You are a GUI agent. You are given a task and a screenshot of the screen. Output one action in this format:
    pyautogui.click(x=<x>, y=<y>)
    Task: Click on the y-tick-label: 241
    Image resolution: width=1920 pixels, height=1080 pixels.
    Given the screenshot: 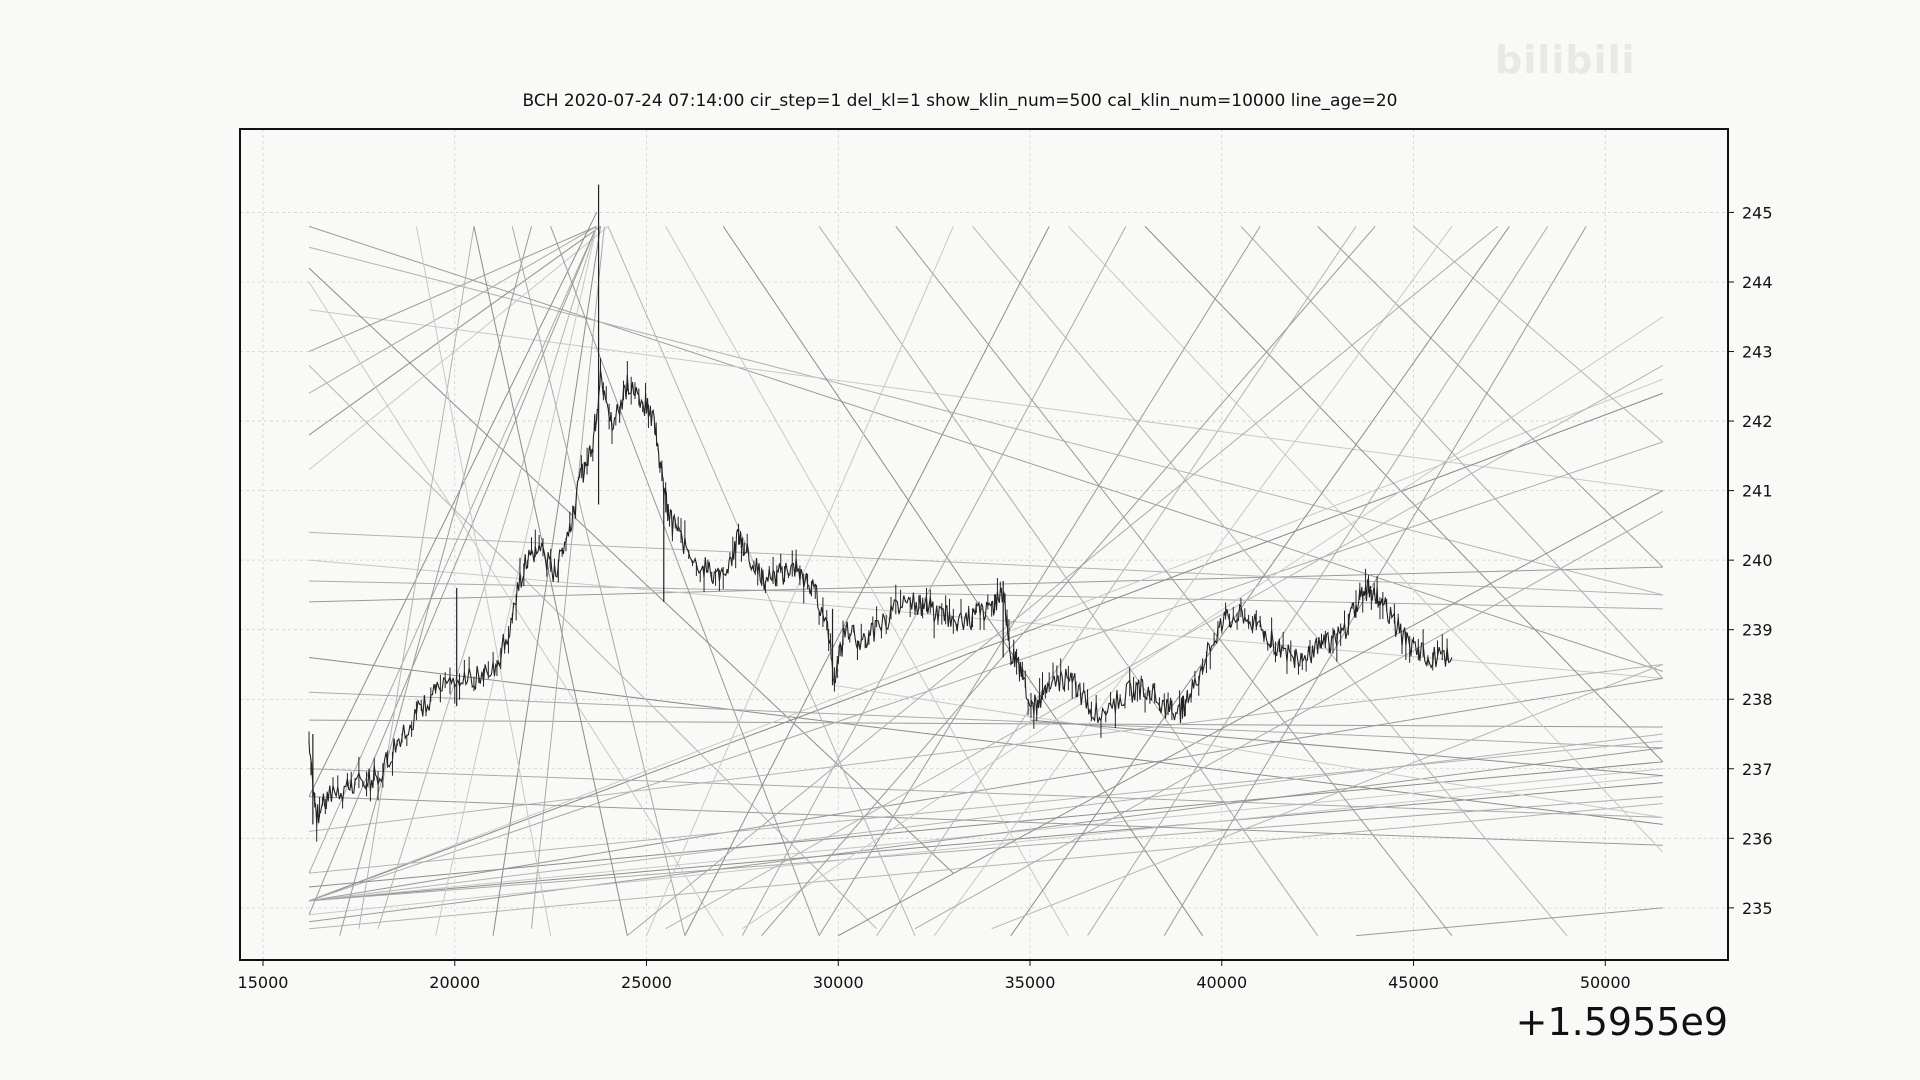 What is the action you would take?
    pyautogui.click(x=1757, y=491)
    